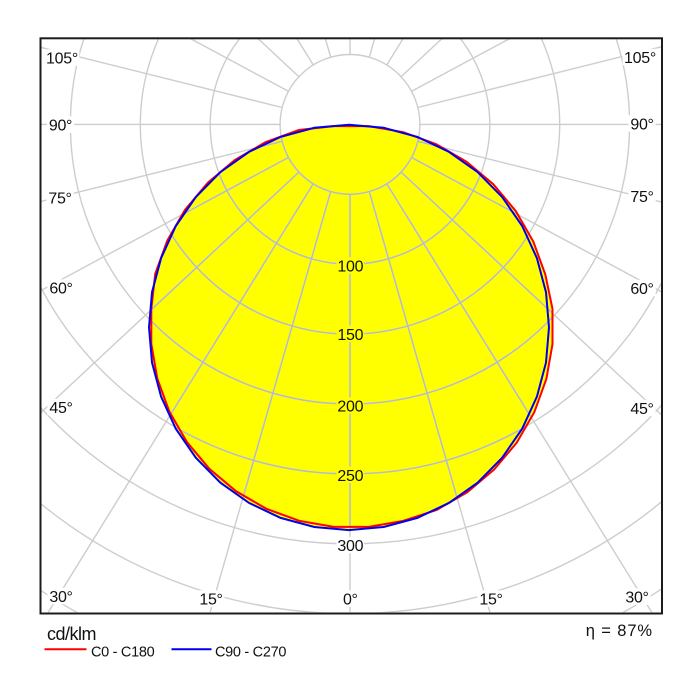 The image size is (700, 700). I want to click on svg-text: cd/klm, so click(71, 634).